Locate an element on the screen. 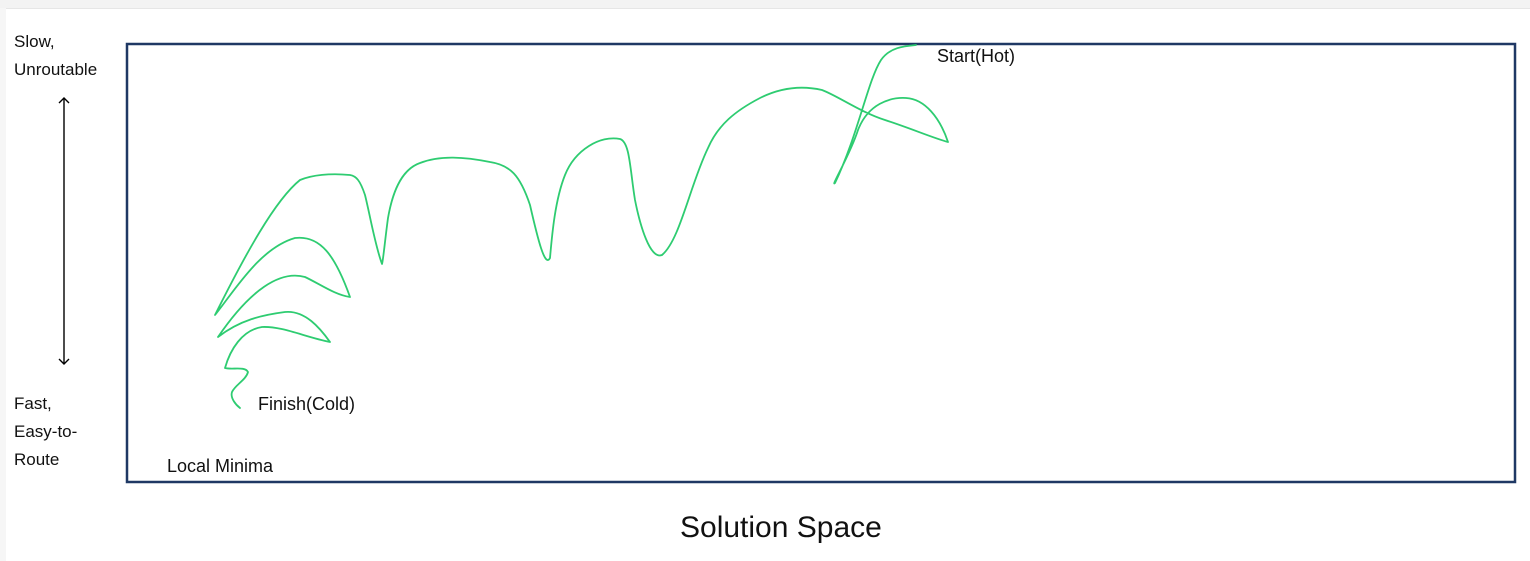 Image resolution: width=1530 pixels, height=561 pixels. slow-label-line2: Unroutable is located at coordinates (56, 69).